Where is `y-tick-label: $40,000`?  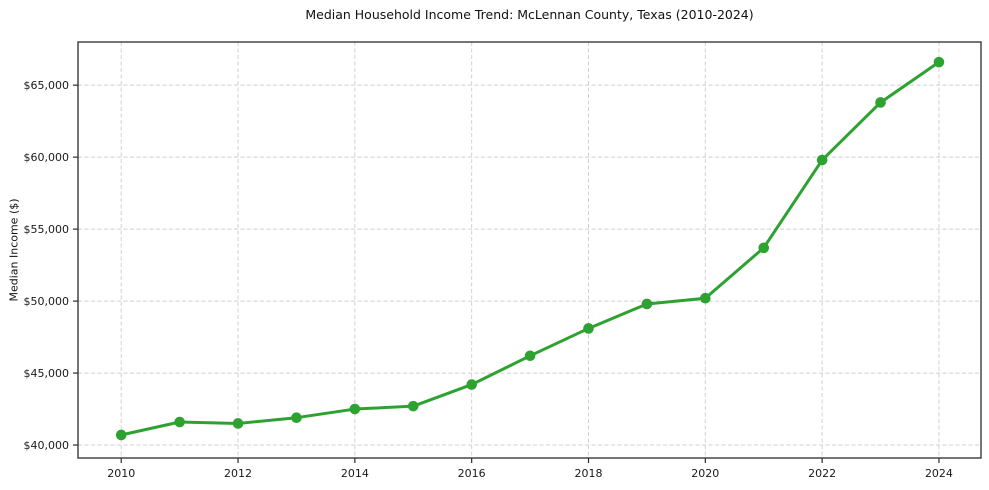
y-tick-label: $40,000 is located at coordinates (47, 445).